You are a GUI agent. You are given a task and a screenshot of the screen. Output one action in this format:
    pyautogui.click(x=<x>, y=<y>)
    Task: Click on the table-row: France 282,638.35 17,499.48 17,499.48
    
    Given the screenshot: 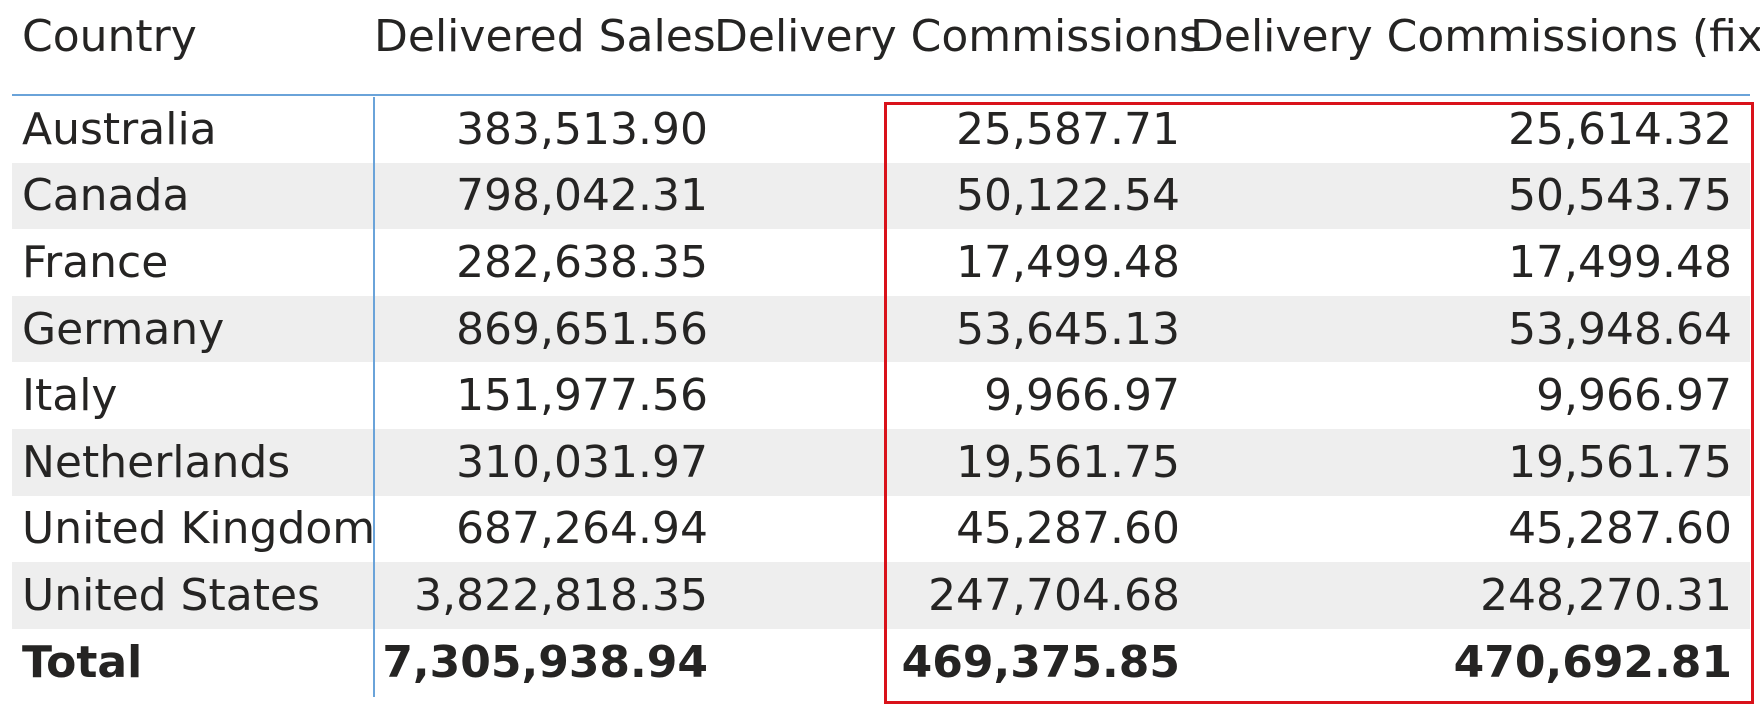 What is the action you would take?
    pyautogui.click(x=881, y=262)
    